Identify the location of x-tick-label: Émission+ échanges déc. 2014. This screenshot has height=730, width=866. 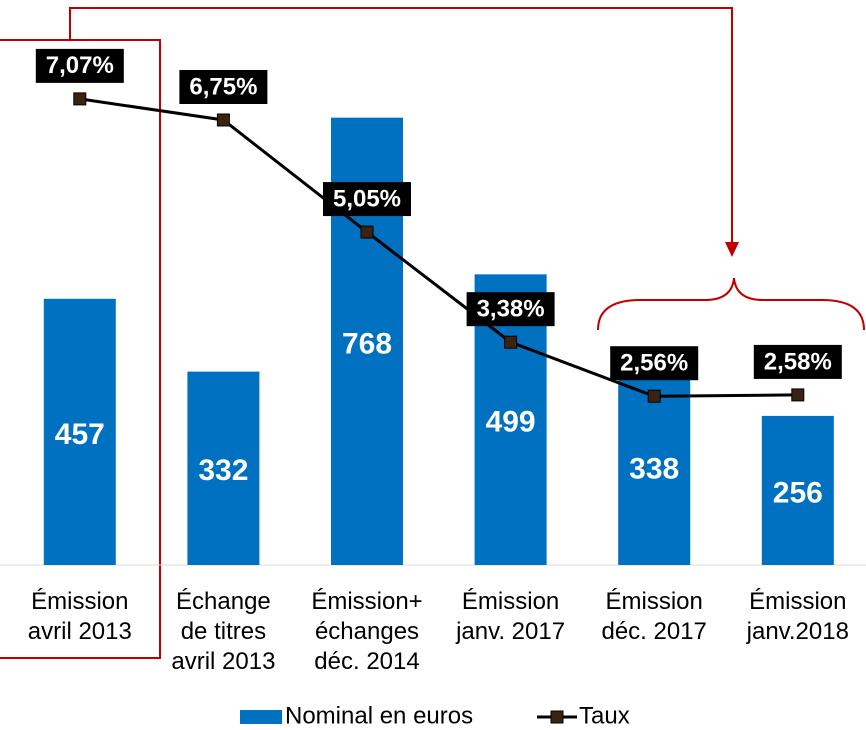
(366, 631).